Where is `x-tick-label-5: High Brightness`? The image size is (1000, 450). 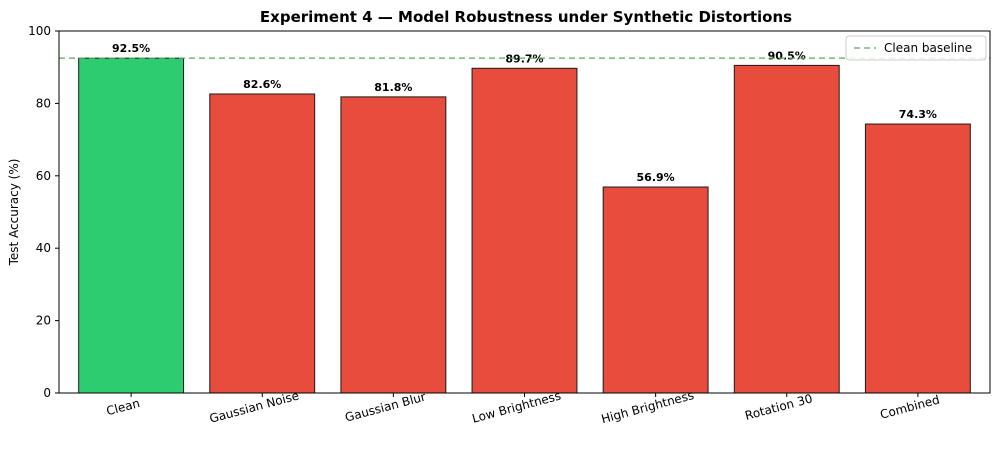
x-tick-label-5: High Brightness is located at coordinates (648, 407).